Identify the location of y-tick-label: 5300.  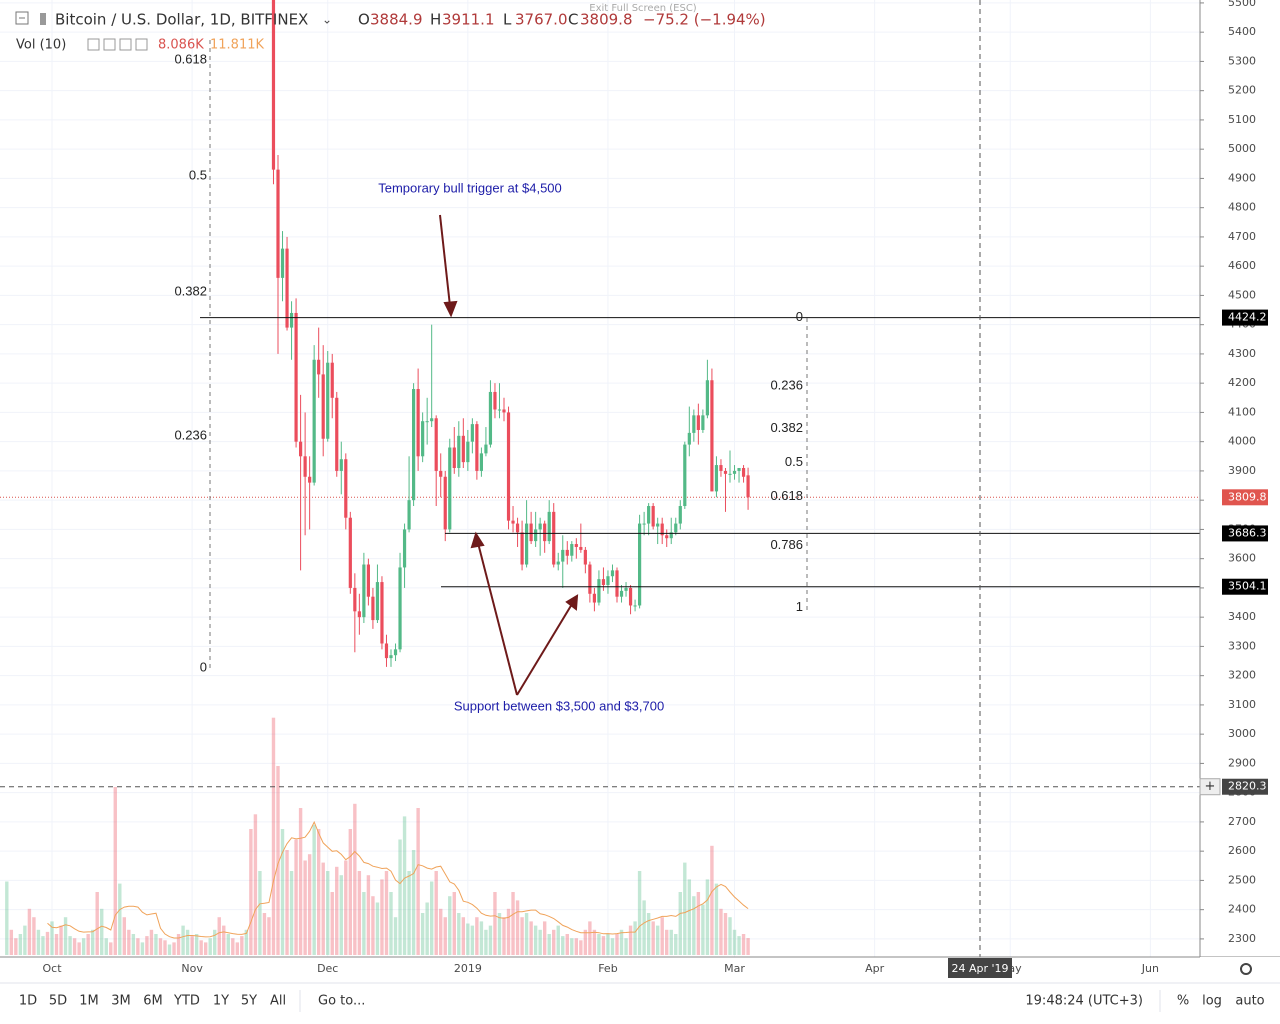
(1242, 60).